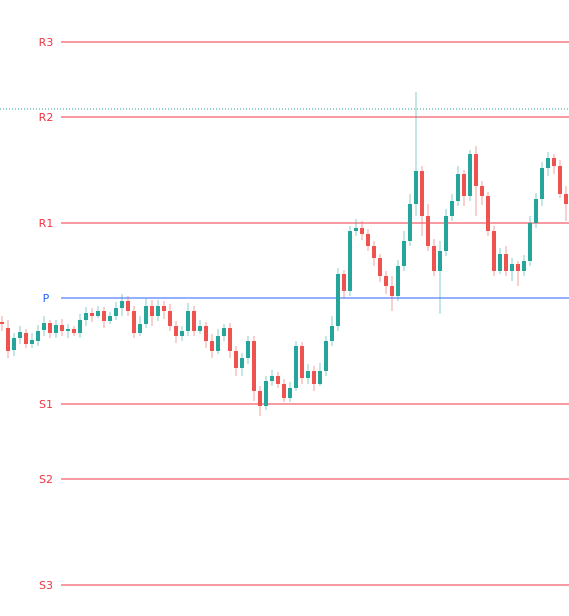 This screenshot has width=569, height=616. I want to click on level-label-s3: S3, so click(46, 585).